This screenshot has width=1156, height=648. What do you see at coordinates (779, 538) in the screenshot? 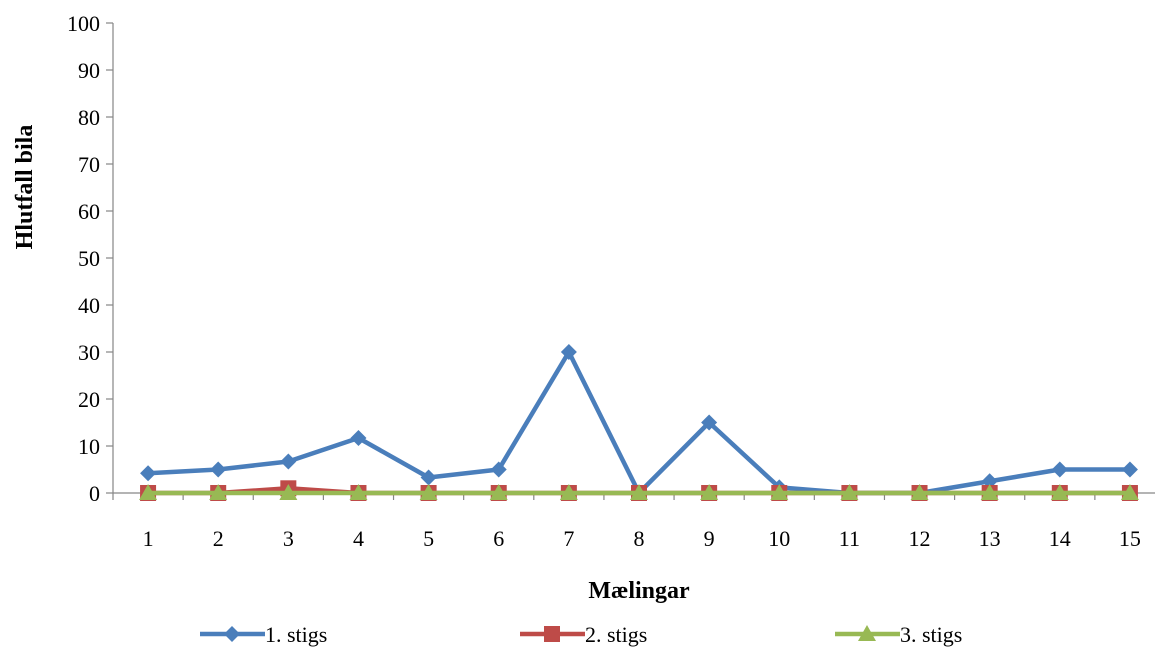
I see `x-tick-label: 10` at bounding box center [779, 538].